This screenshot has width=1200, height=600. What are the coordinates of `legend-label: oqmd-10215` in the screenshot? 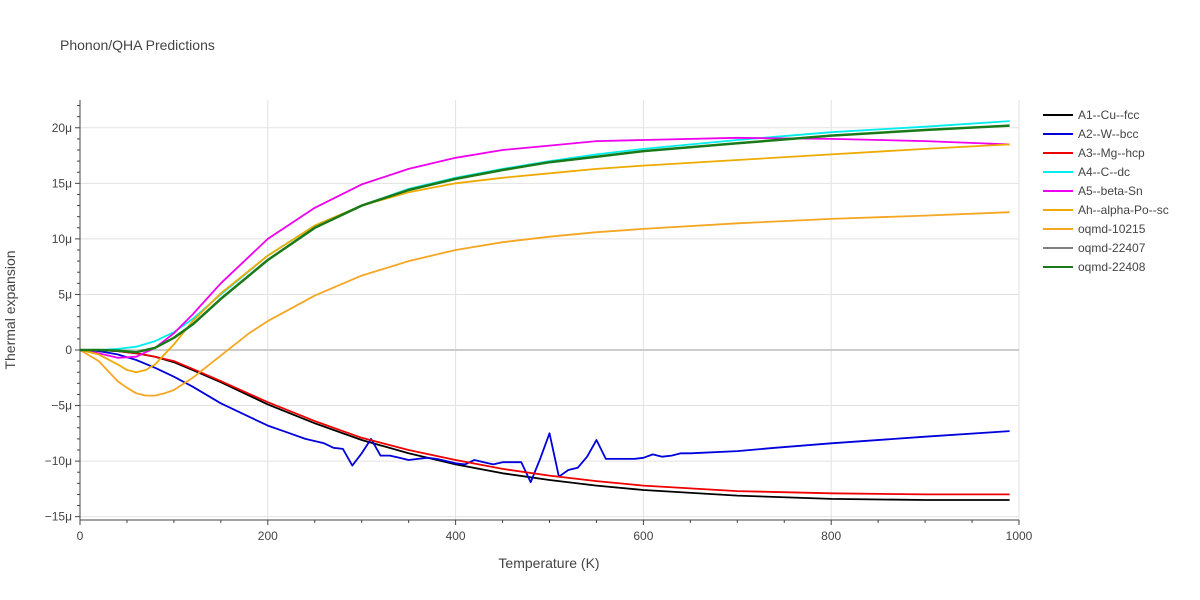 It's located at (1112, 229).